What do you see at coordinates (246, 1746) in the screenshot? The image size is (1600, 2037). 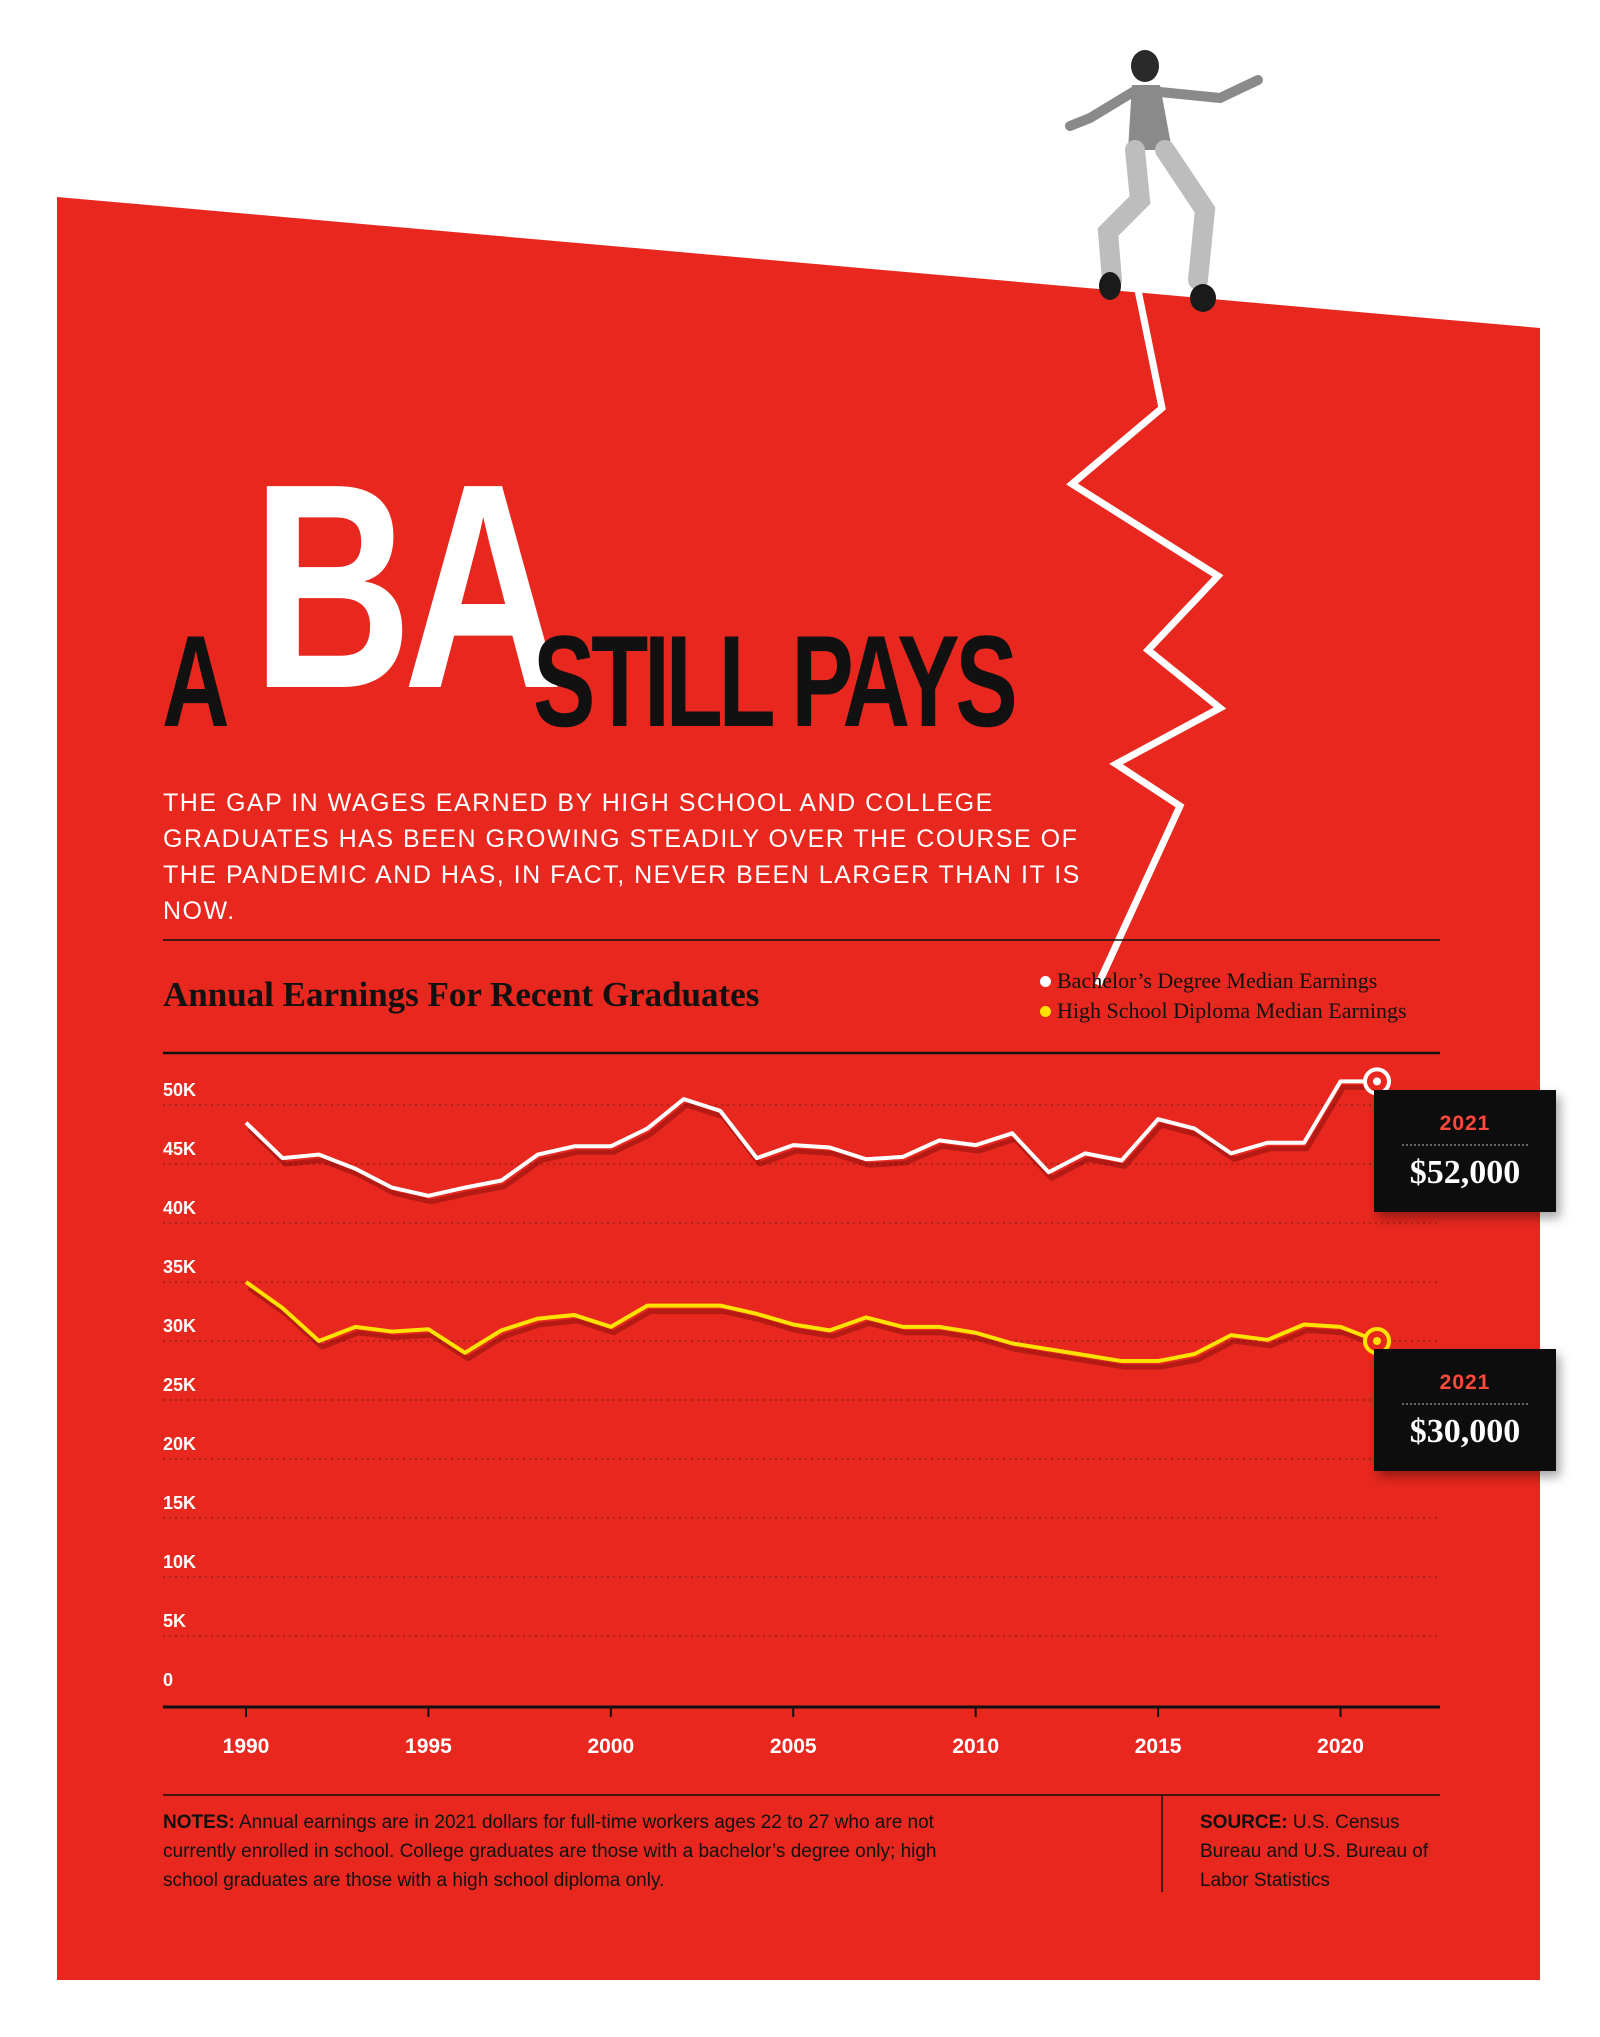 I see `x-tick-label: 1990` at bounding box center [246, 1746].